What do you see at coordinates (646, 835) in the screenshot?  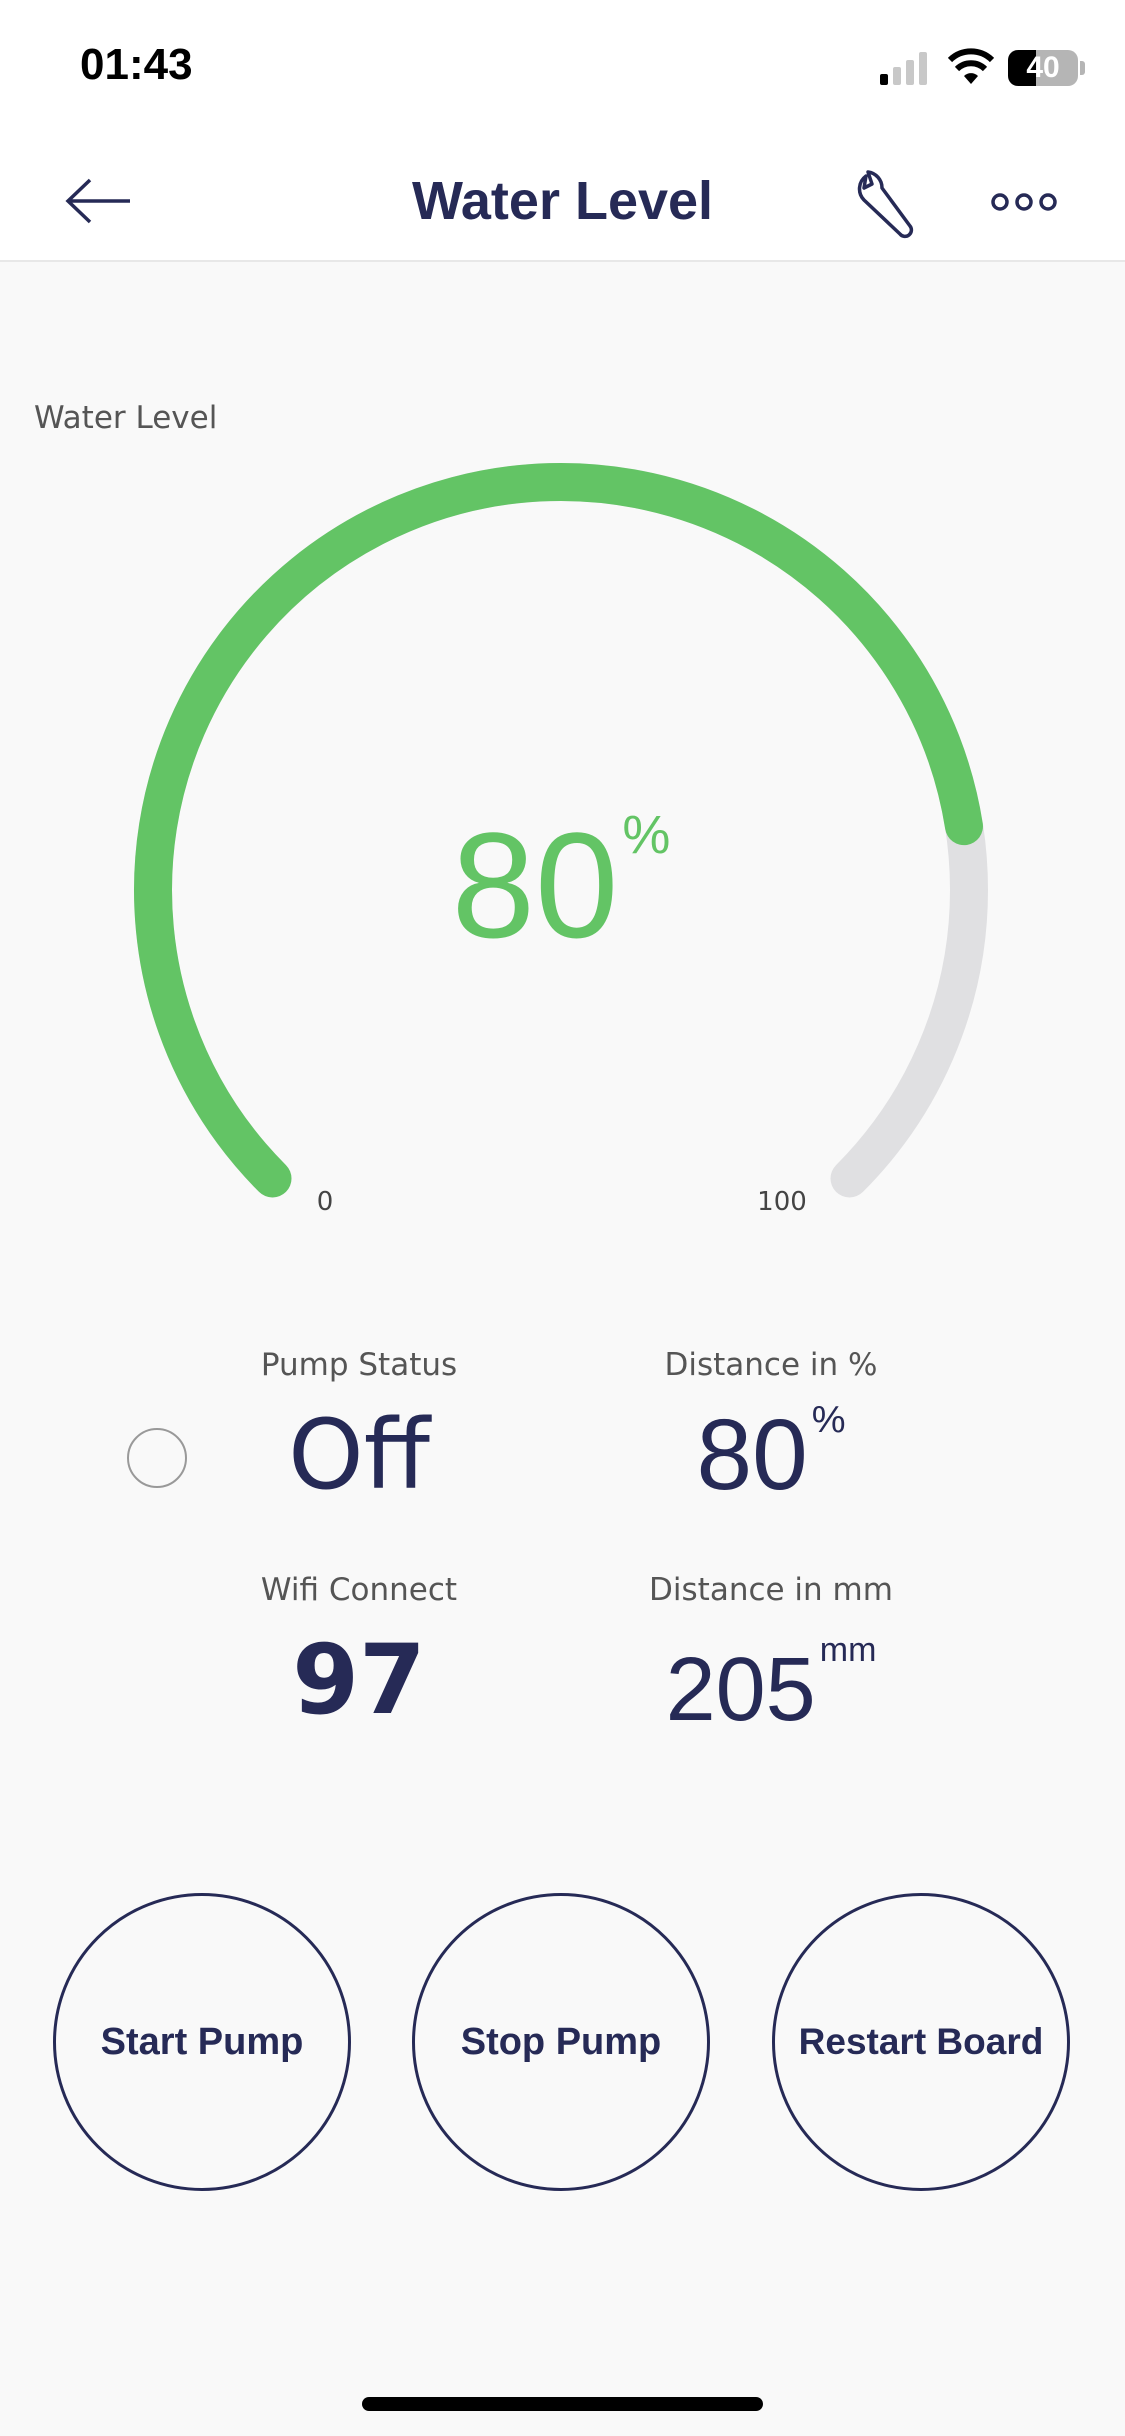 I see `gauge-unit: %` at bounding box center [646, 835].